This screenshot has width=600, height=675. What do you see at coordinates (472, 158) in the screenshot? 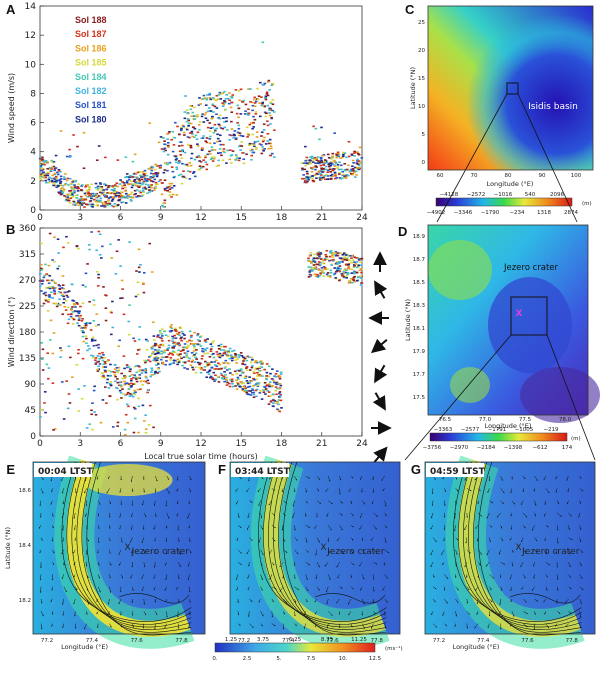
I see `zoom-line-left` at bounding box center [472, 158].